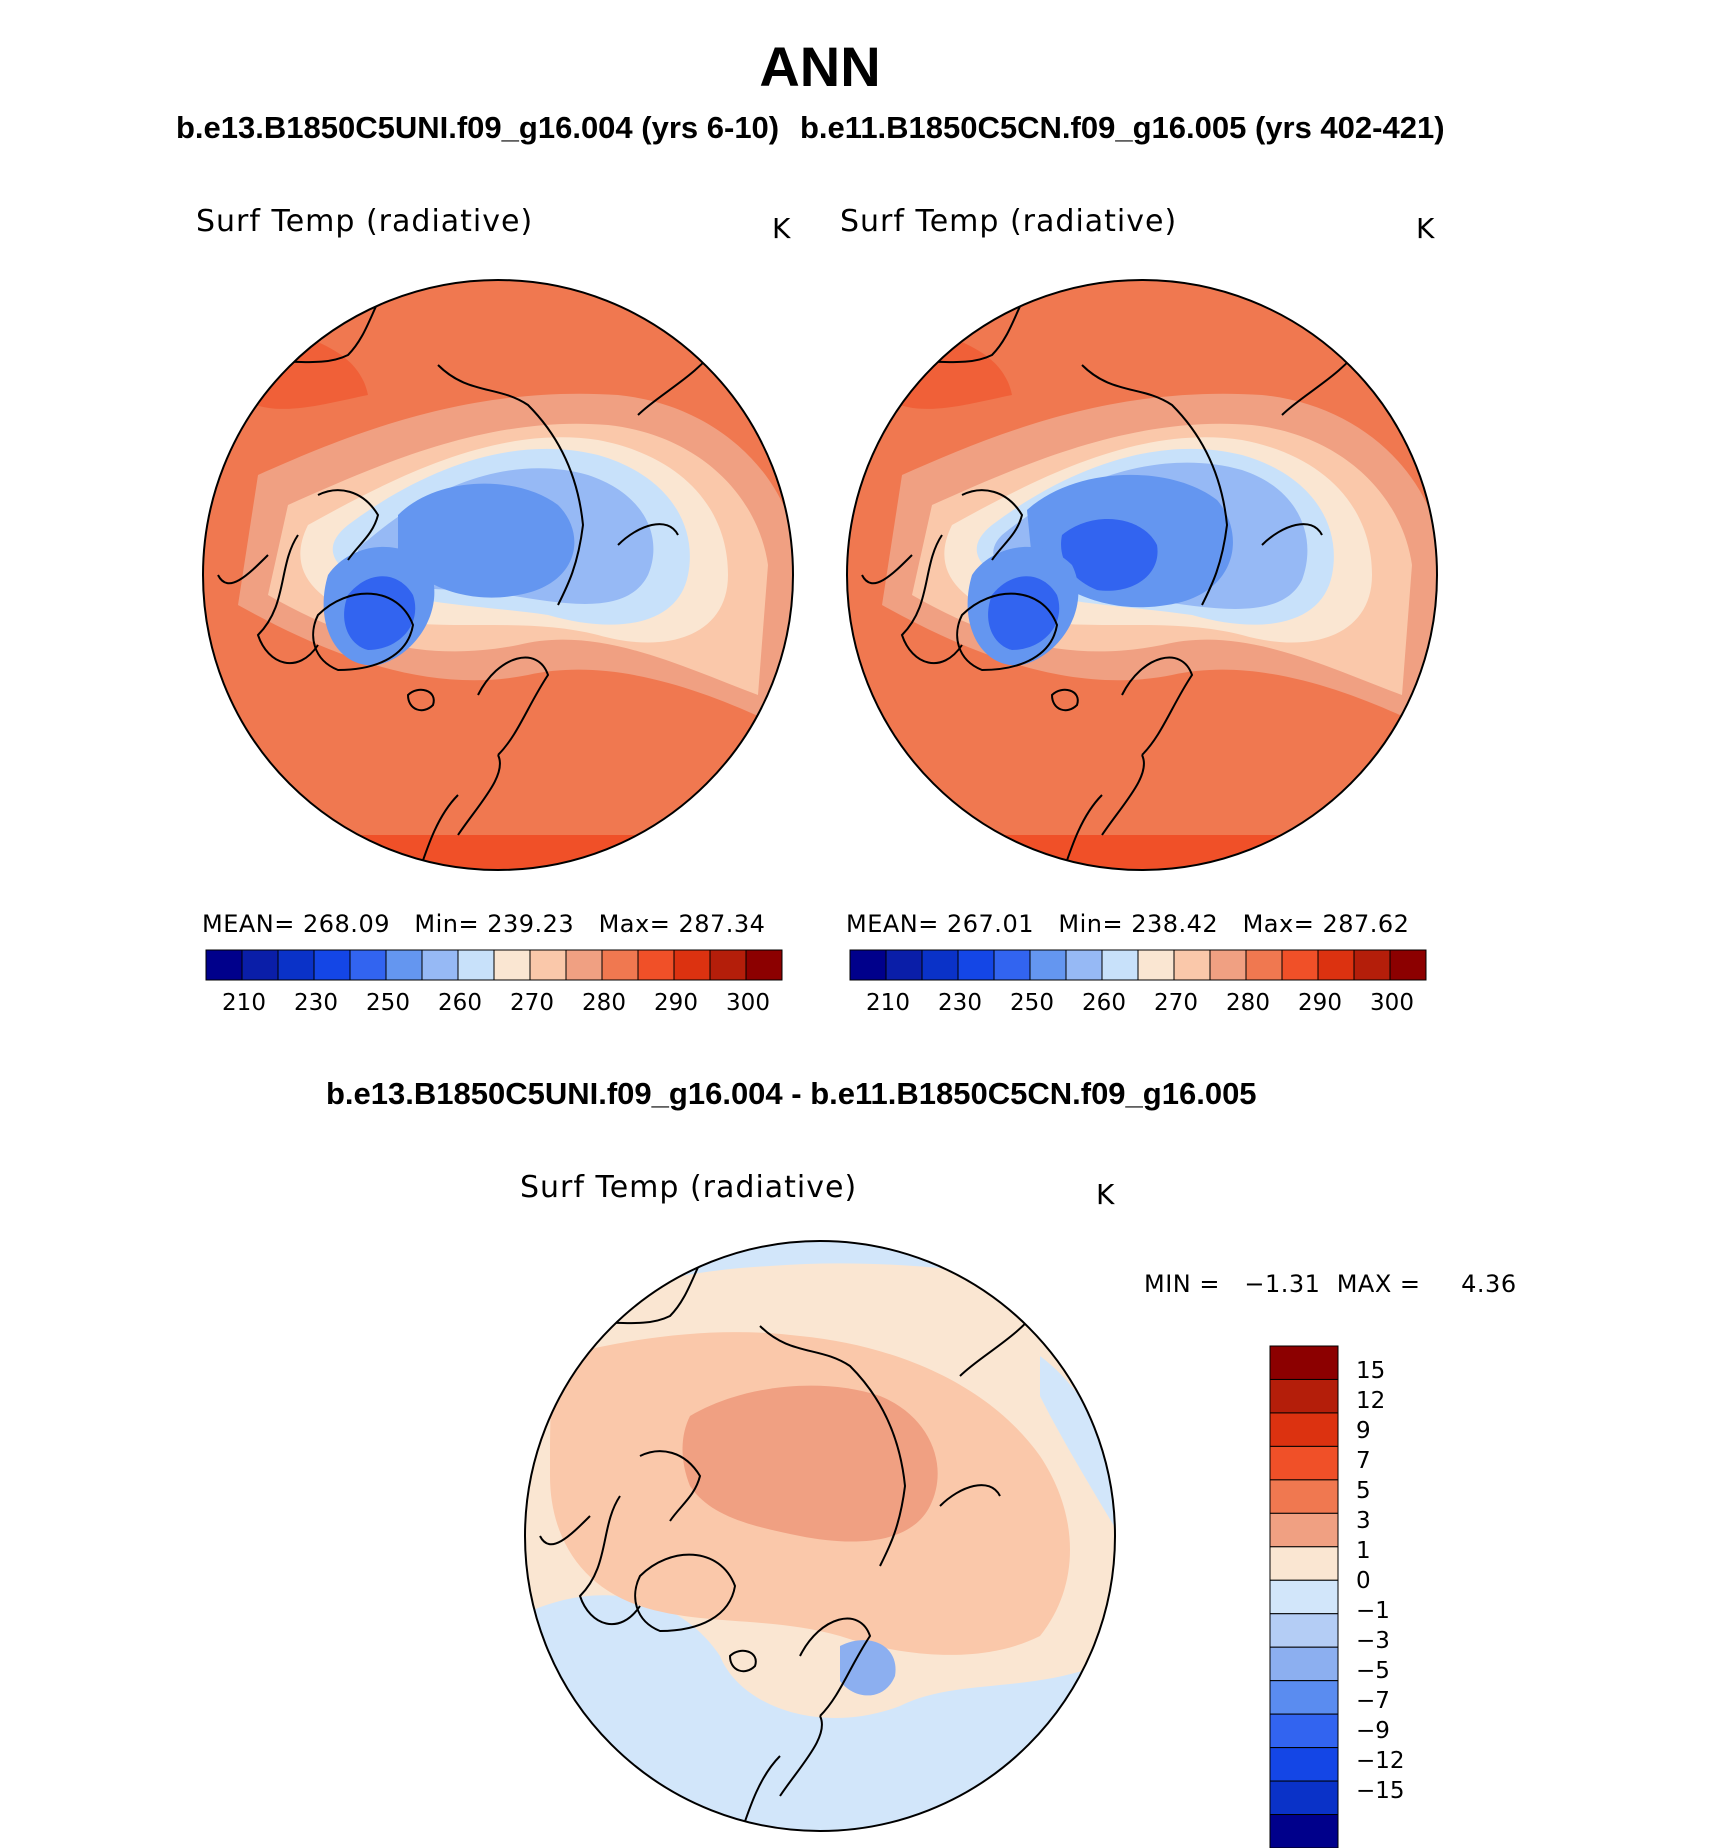  What do you see at coordinates (1378, 1284) in the screenshot?
I see `difference-max-label: MAX =` at bounding box center [1378, 1284].